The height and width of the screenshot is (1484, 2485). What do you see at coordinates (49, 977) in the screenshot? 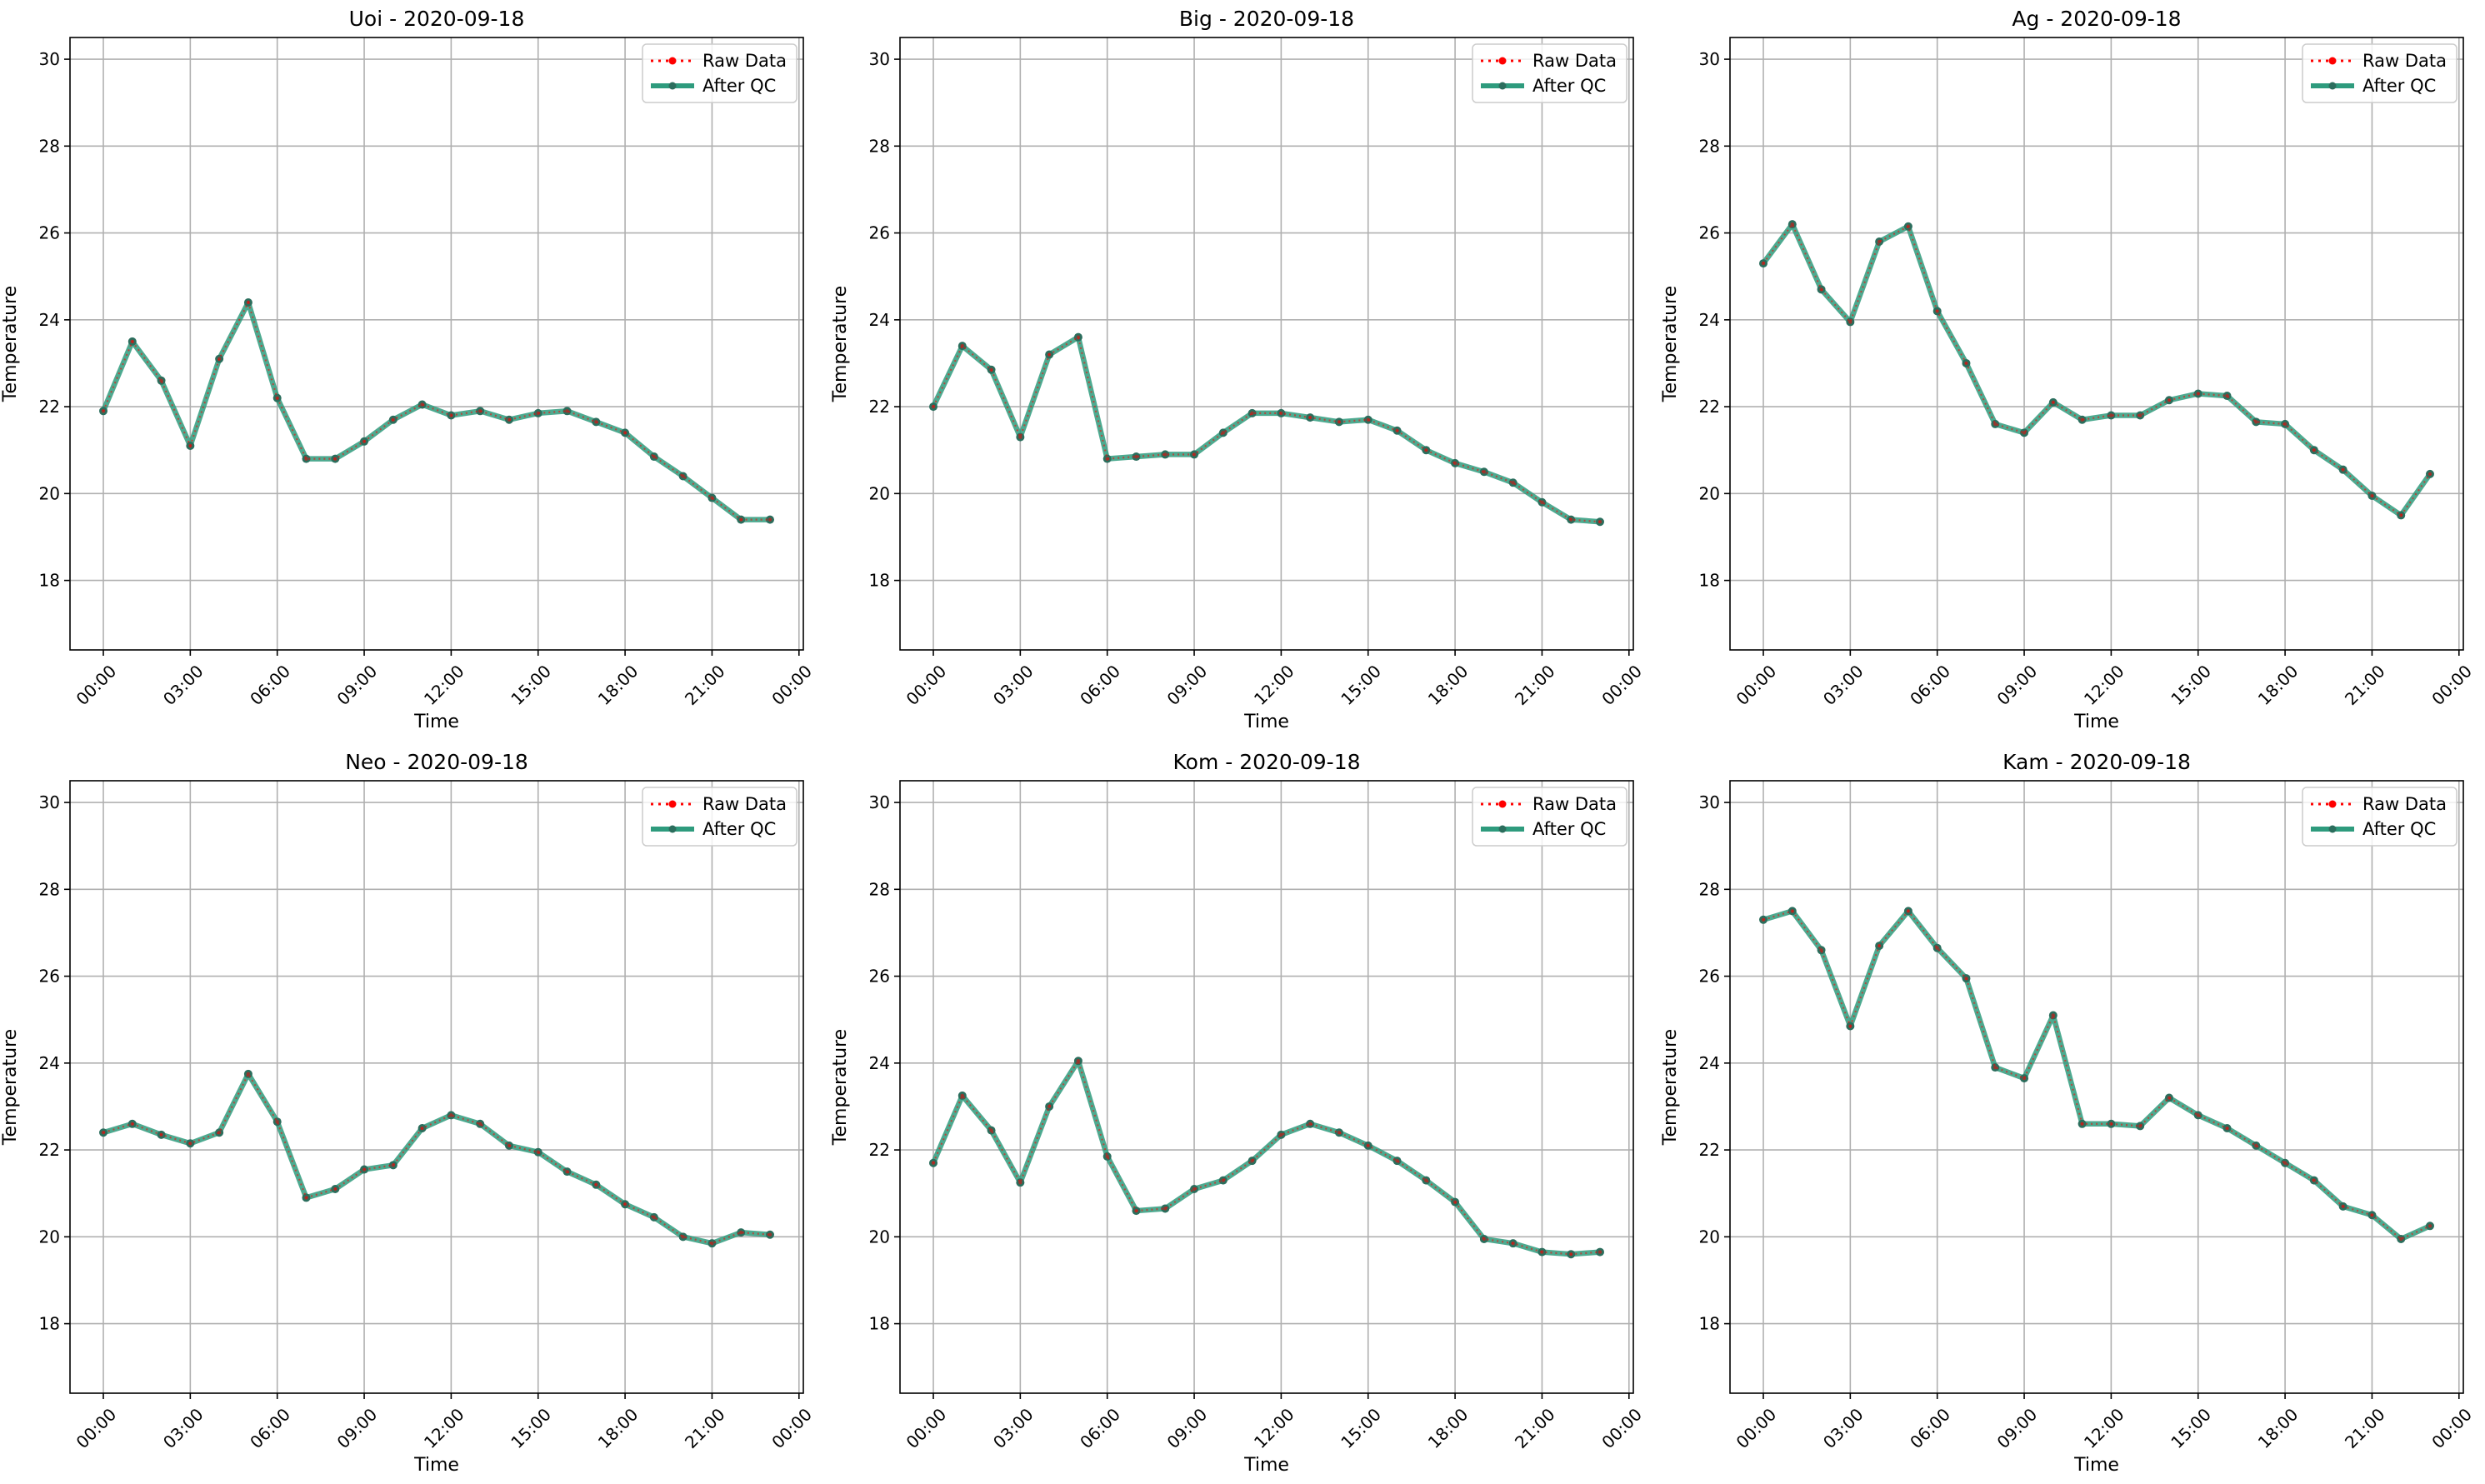
I see `y-tick-label: 26` at bounding box center [49, 977].